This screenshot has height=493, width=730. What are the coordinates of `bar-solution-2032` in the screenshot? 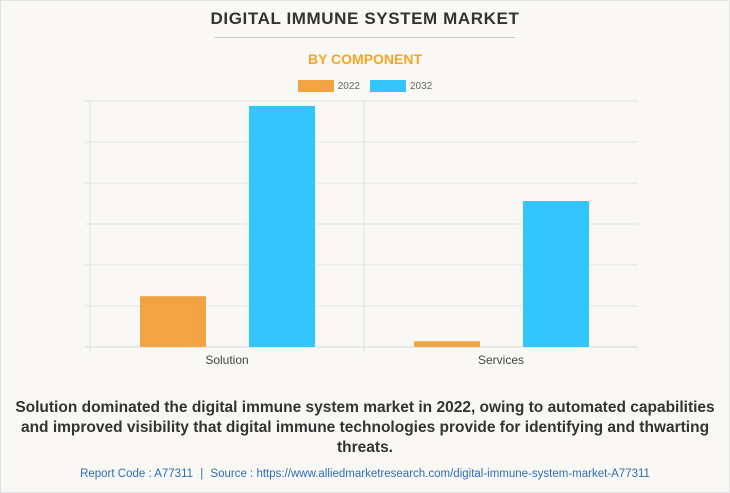 It's located at (282, 226).